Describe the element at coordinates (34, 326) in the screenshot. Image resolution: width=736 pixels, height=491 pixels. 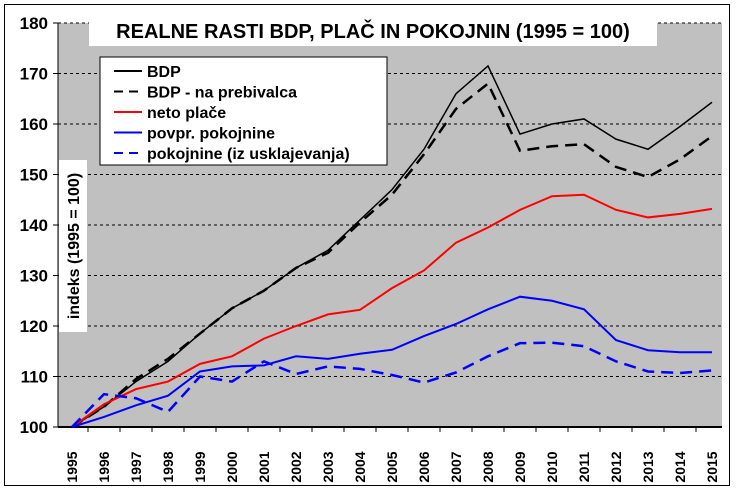
I see `y-tick-label: 120` at that location.